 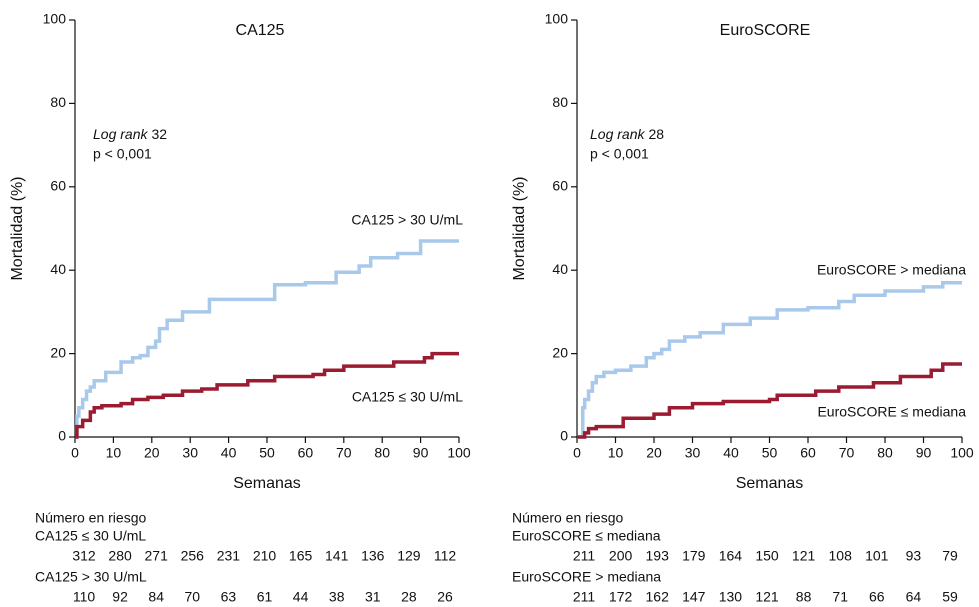 I want to click on risk-count: 88, so click(x=804, y=597).